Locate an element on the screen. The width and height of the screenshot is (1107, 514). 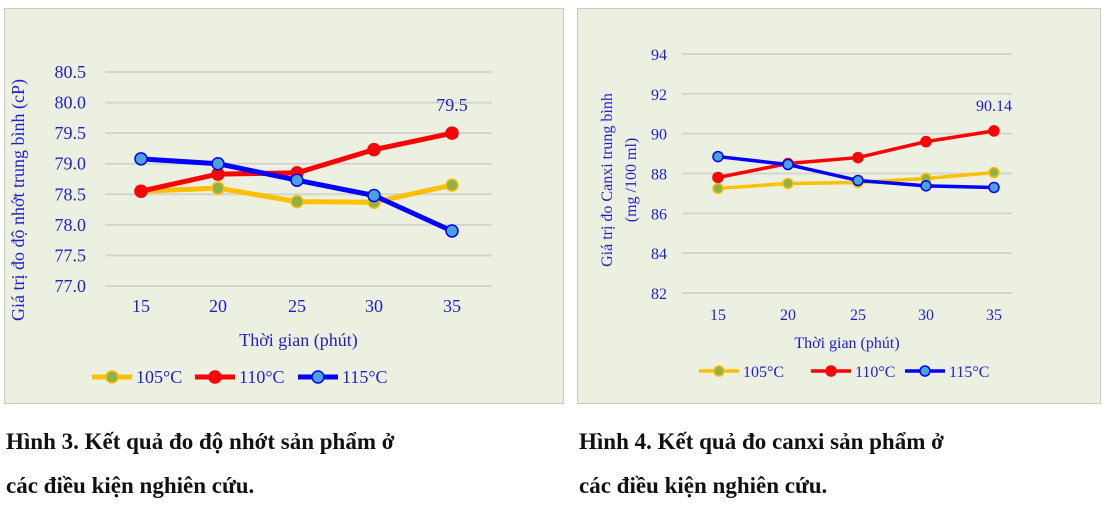
y-tick-label: 94 is located at coordinates (659, 55).